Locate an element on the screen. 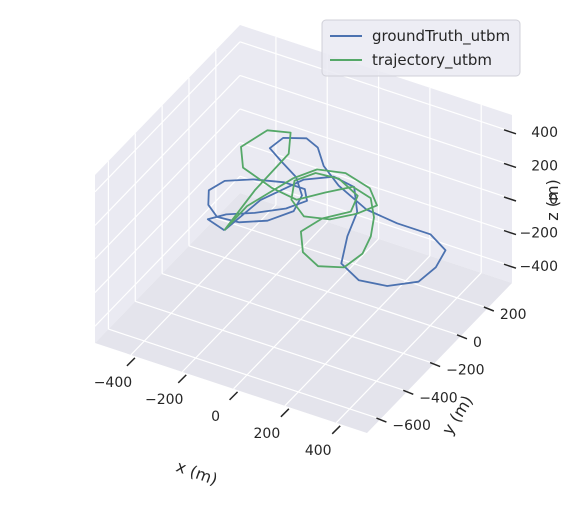 Image resolution: width=578 pixels, height=505 pixels. series-layer is located at coordinates (326, 208).